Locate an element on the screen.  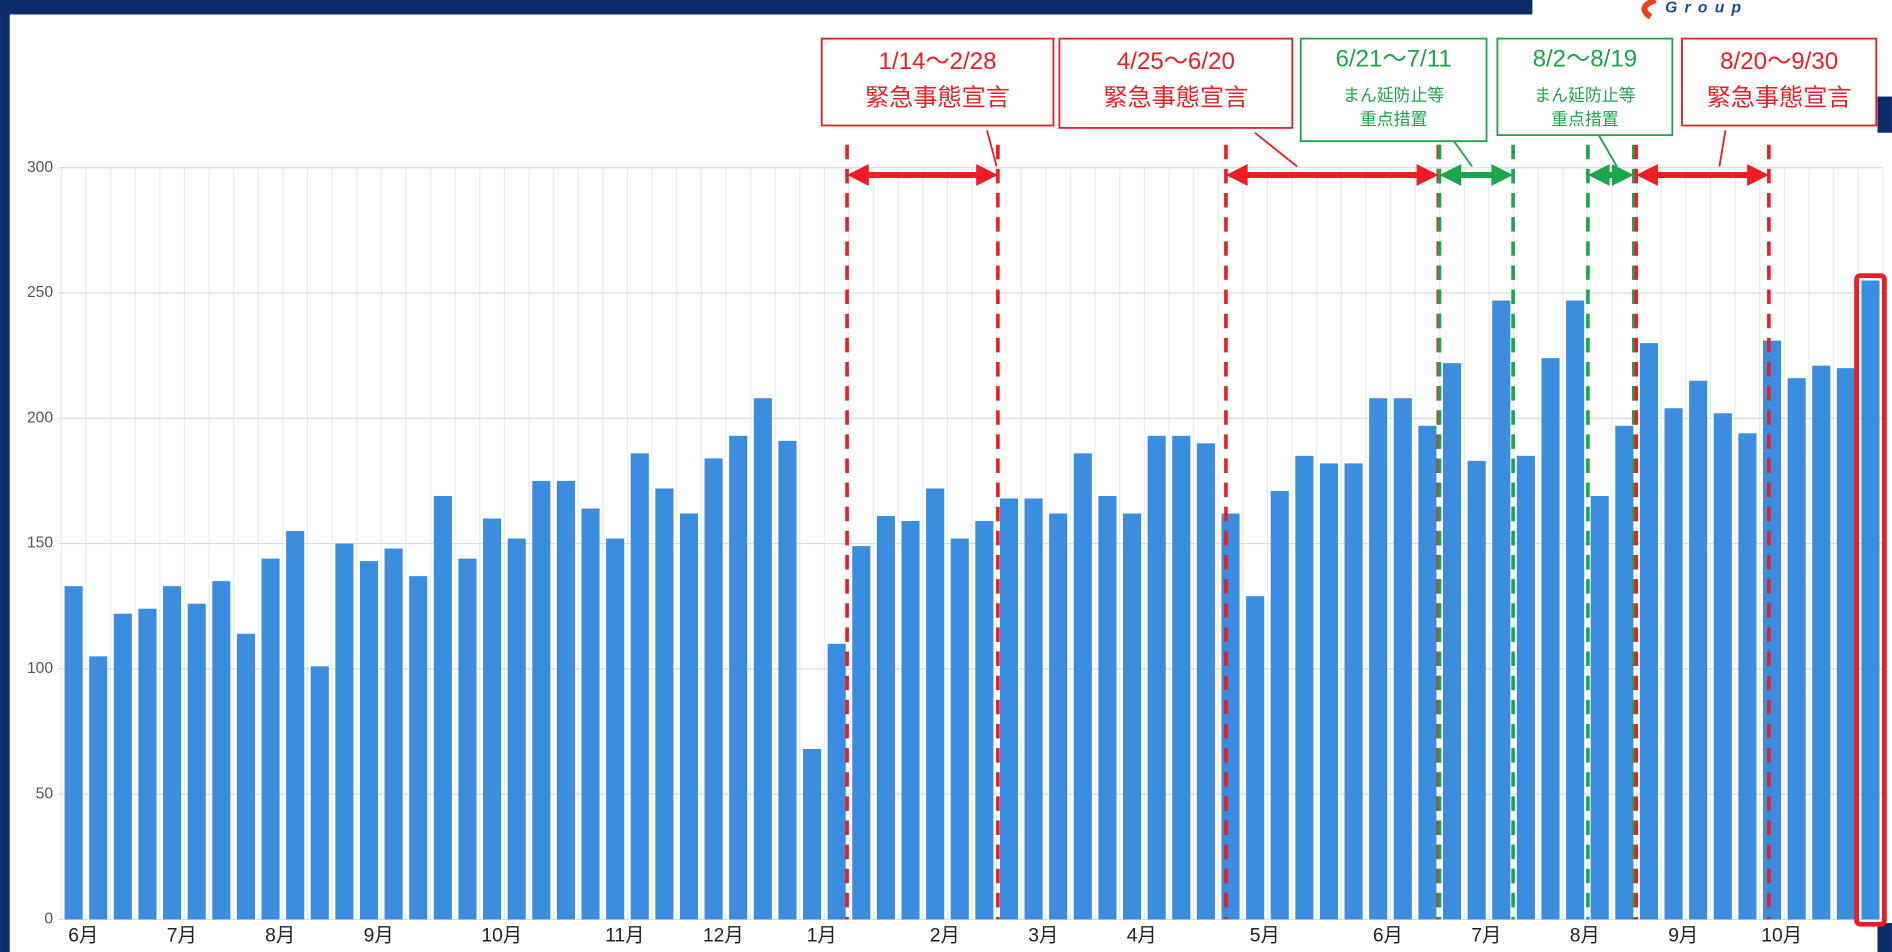
y-tick-label: 100 is located at coordinates (40, 668).